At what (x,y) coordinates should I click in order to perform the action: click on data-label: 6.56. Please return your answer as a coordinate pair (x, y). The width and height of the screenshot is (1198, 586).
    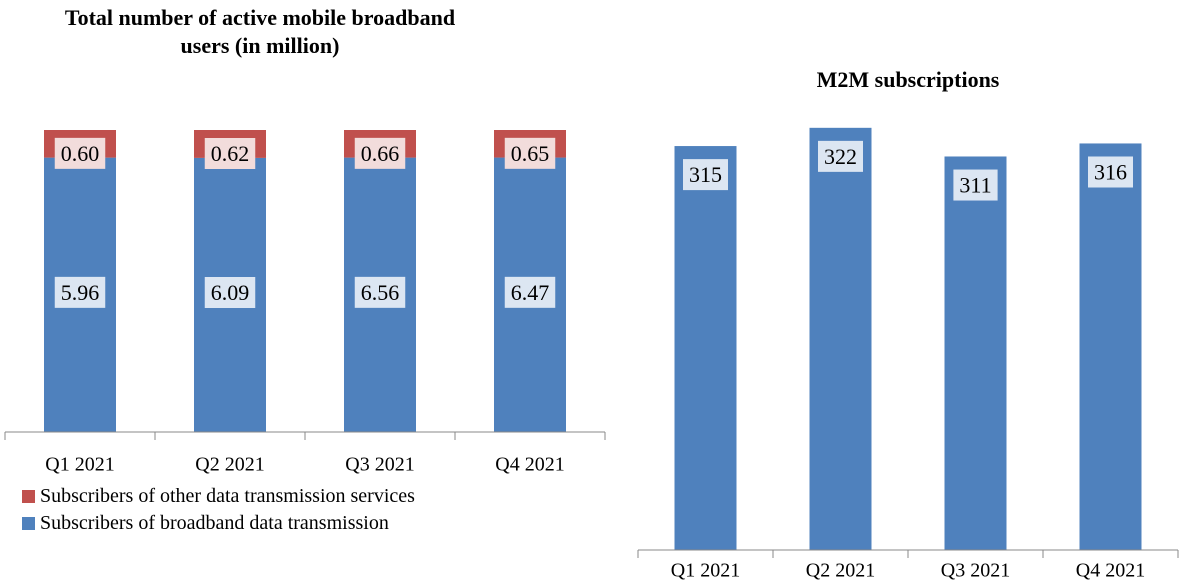
    Looking at the image, I should click on (380, 292).